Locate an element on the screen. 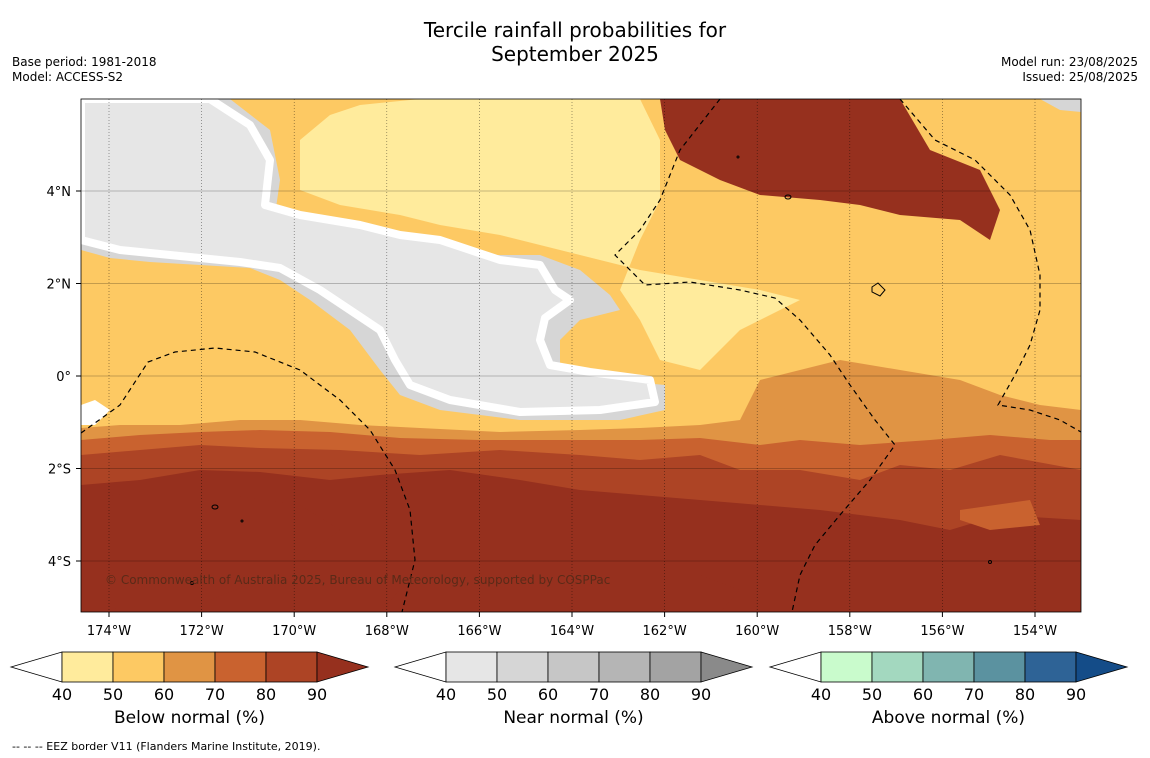  colorbar-below: 40 50 60 70 80 90 is located at coordinates (189, 677).